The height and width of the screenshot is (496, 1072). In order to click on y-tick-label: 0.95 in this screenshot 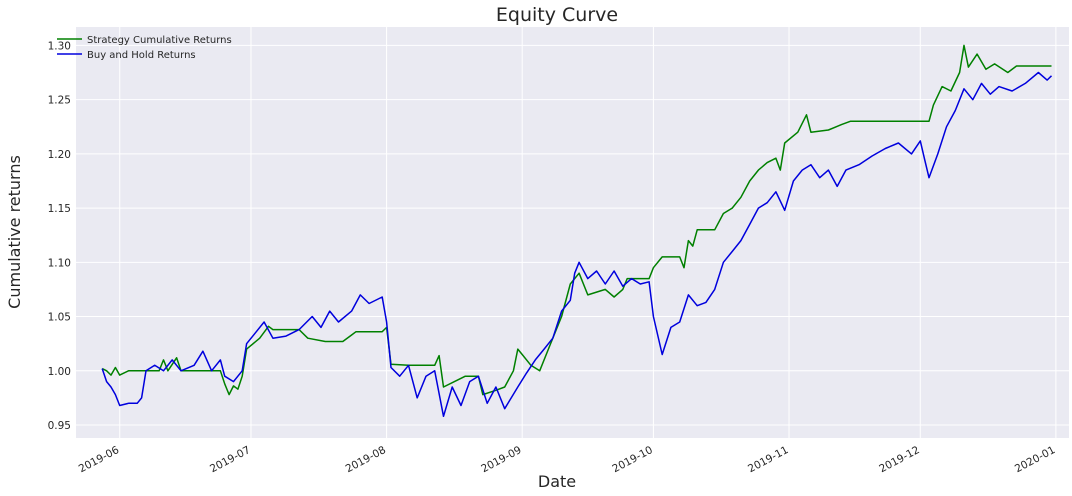, I will do `click(59, 426)`.